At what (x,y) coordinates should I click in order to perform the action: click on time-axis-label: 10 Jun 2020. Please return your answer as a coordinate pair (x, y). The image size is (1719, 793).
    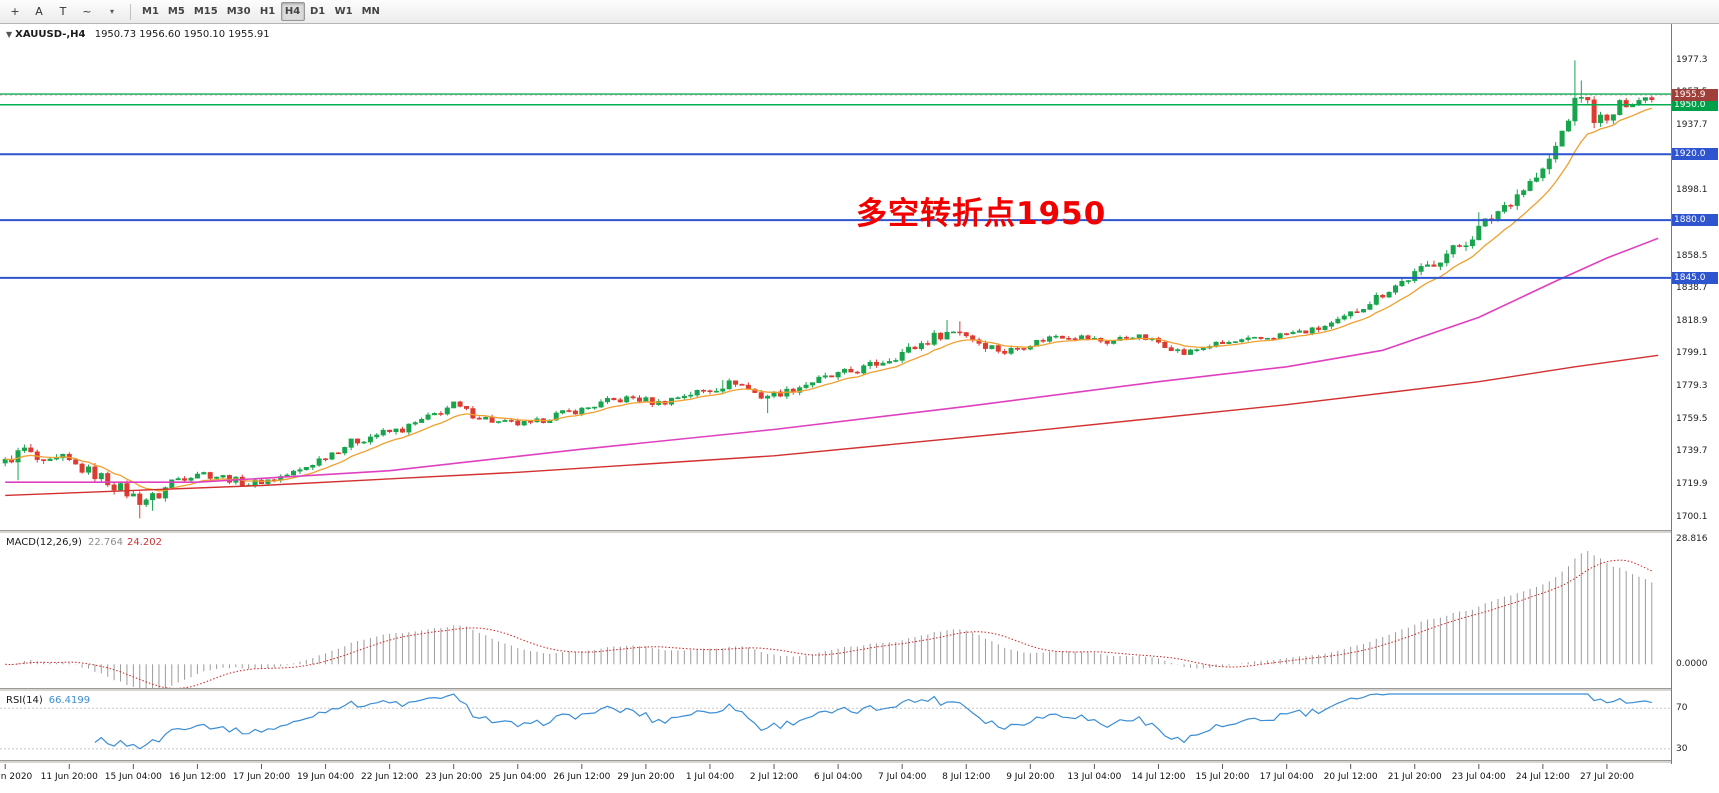
    Looking at the image, I should click on (16, 777).